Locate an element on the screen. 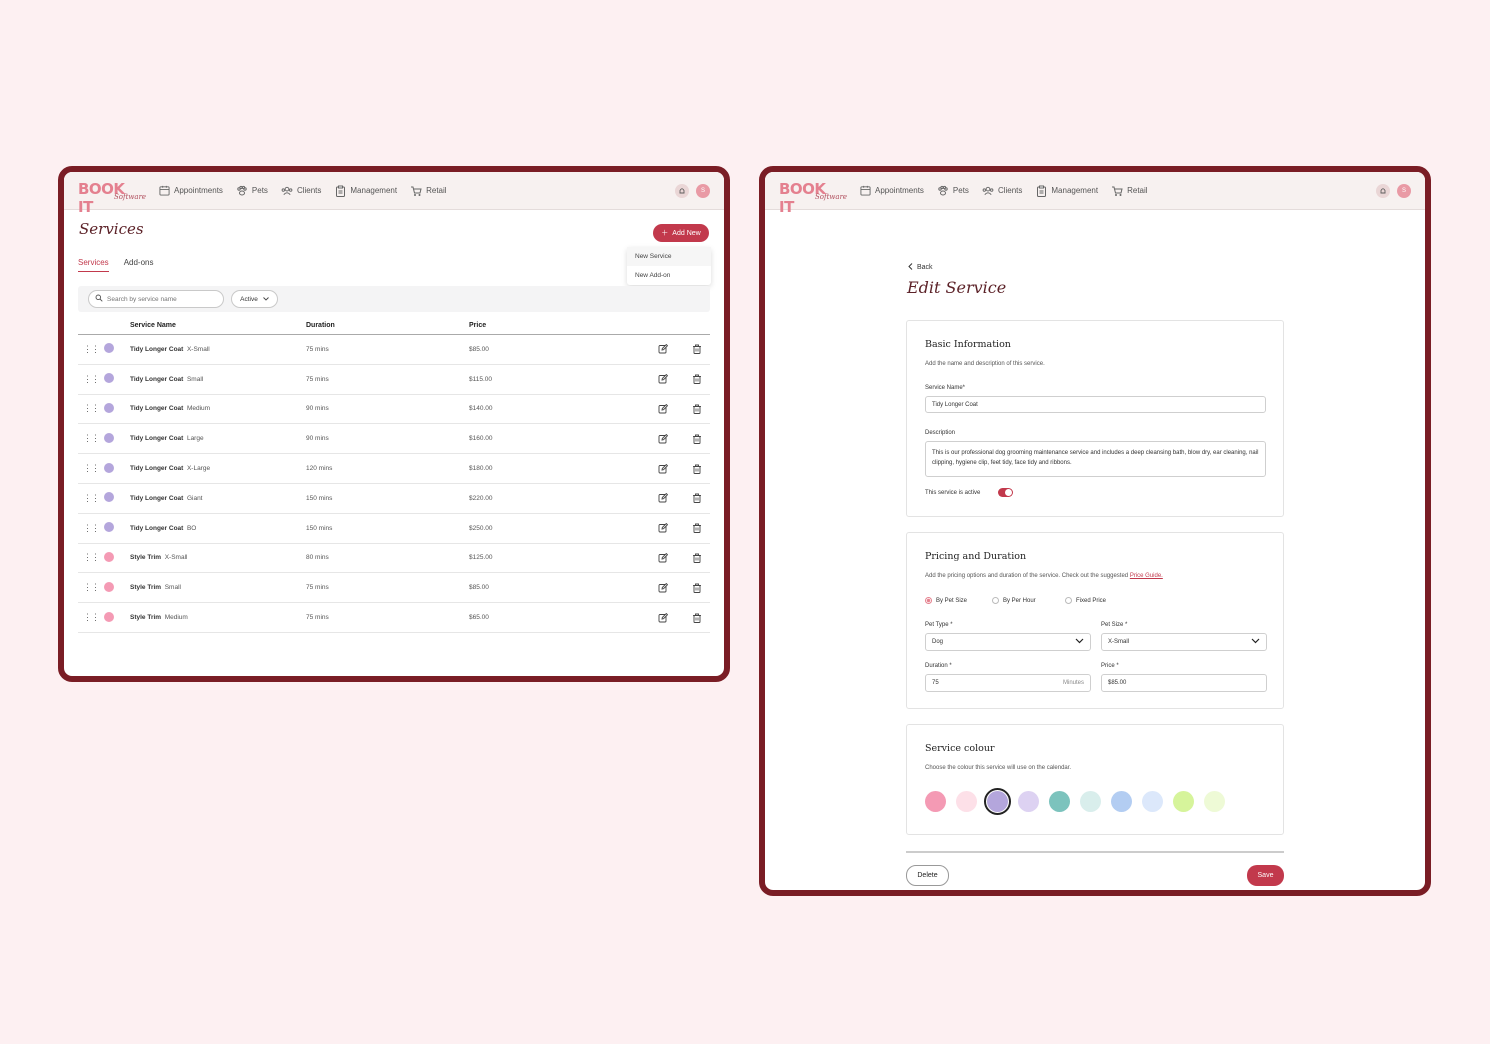  search-input is located at coordinates (157, 299).